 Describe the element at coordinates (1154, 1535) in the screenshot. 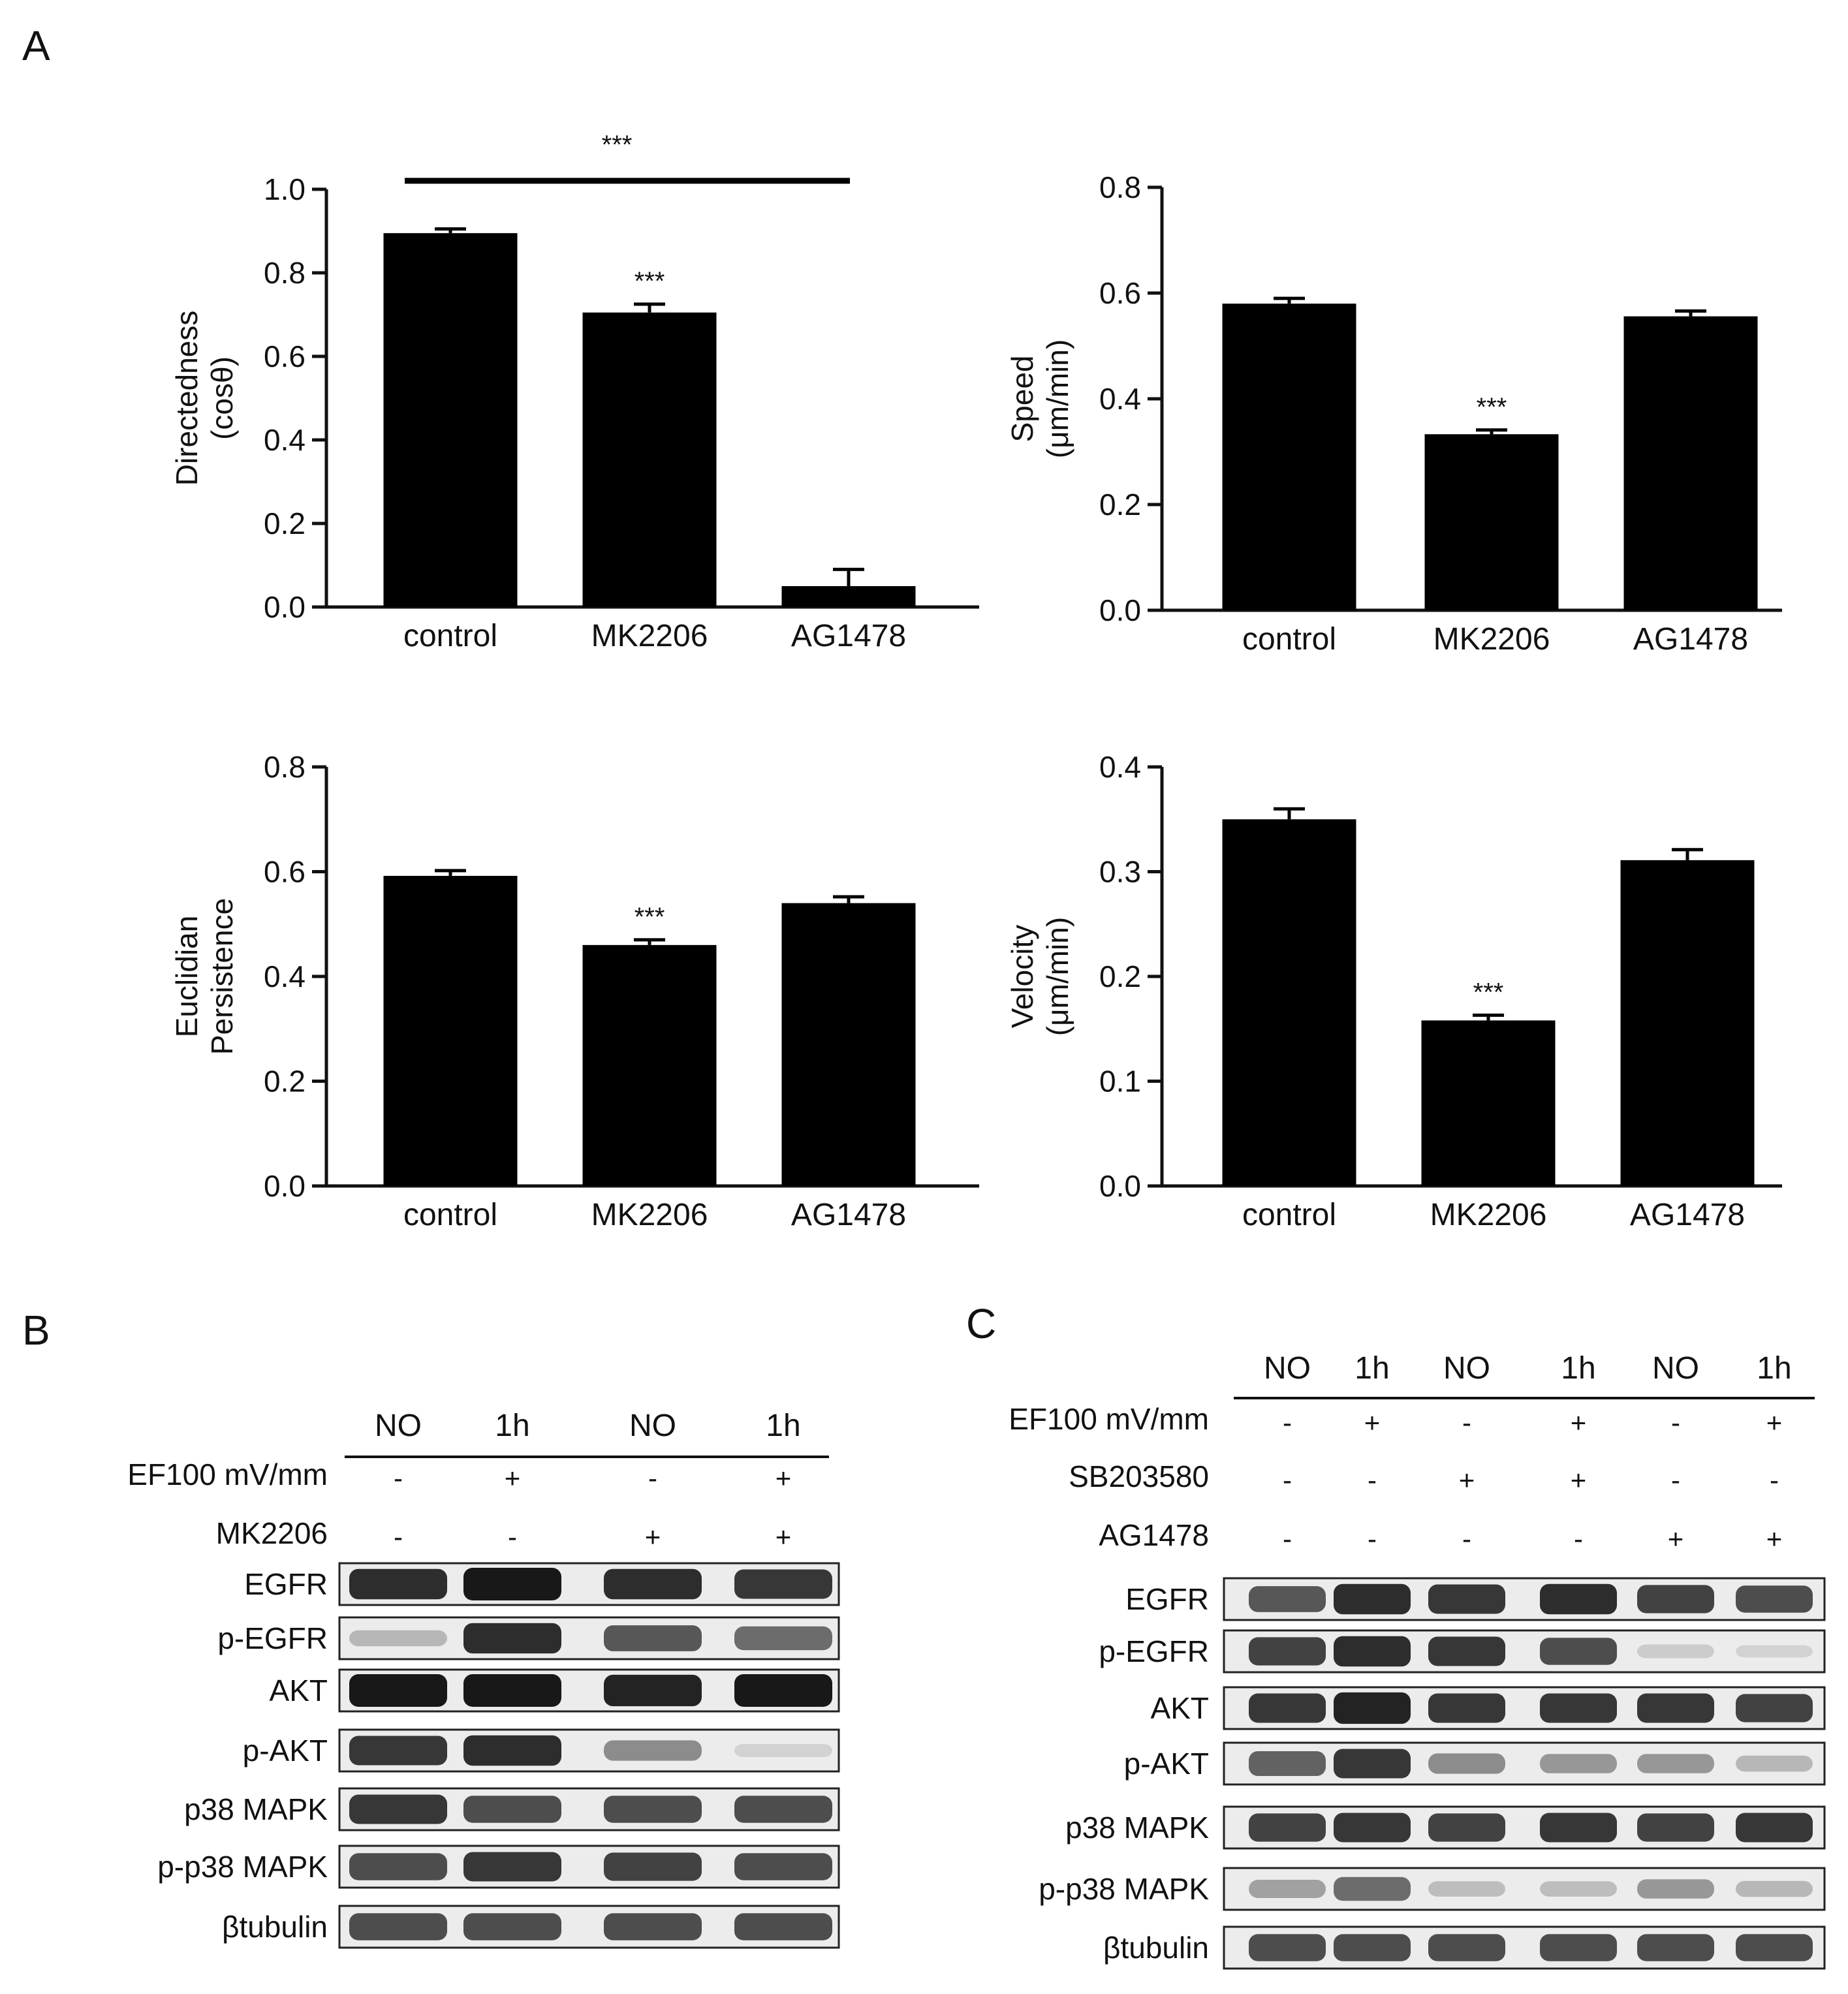

I see `treatment-label: AG1478` at that location.